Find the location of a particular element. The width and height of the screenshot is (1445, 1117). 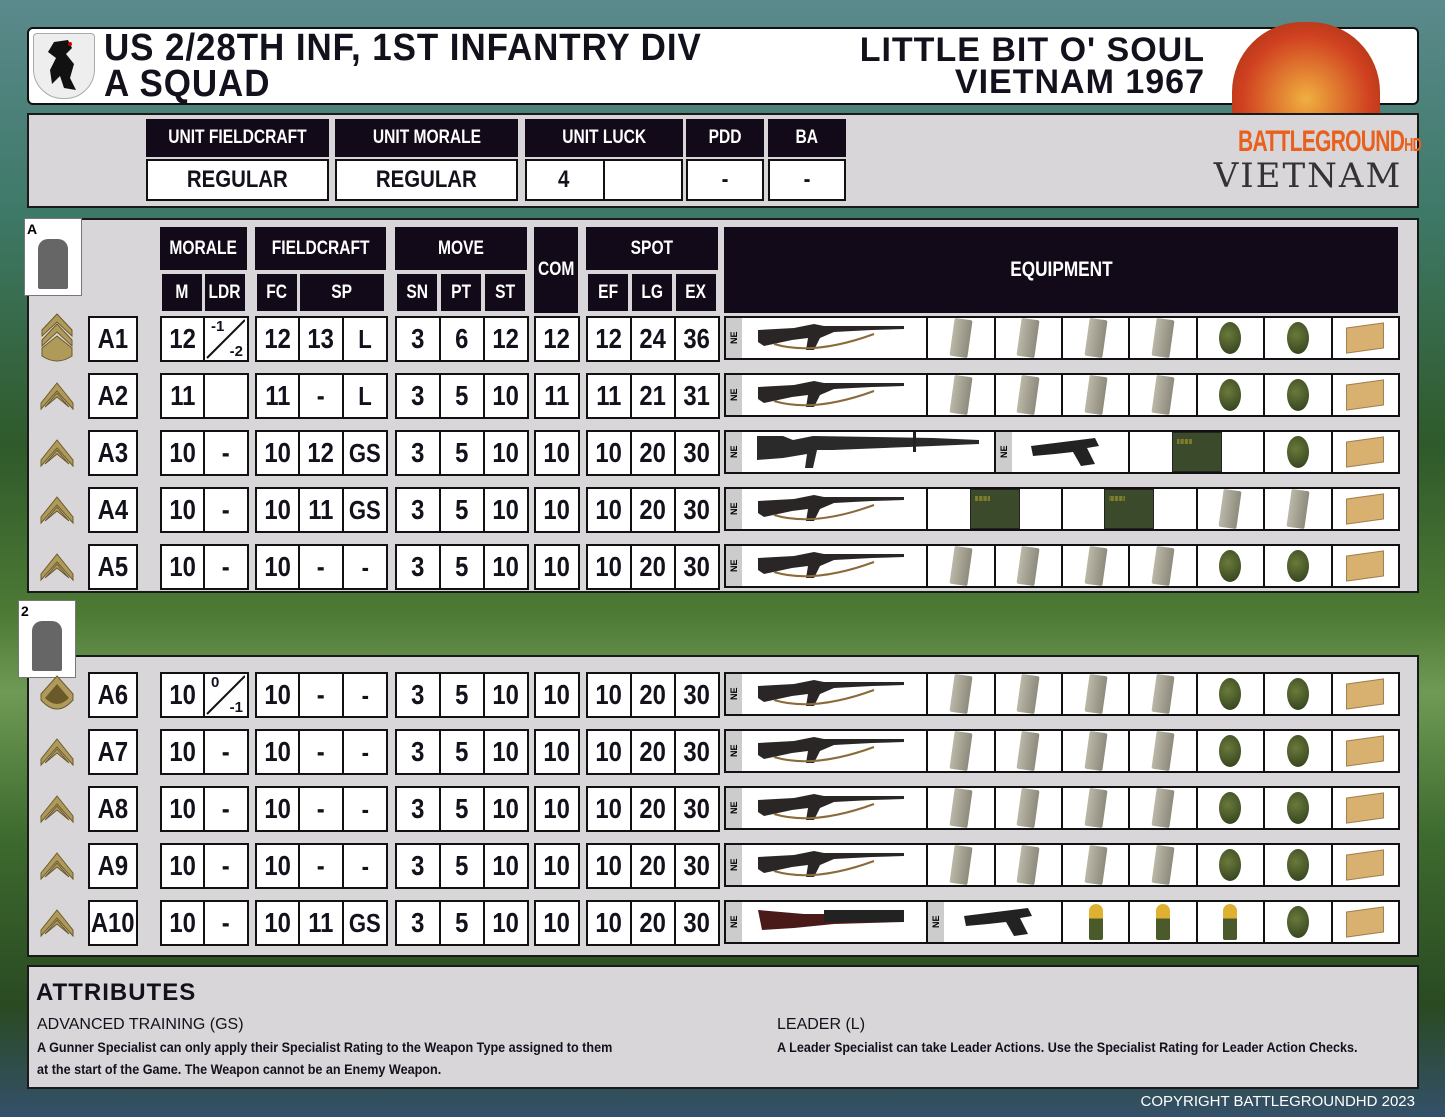

cell-text: UNIT FIELDCRAFT is located at coordinates (237, 137).